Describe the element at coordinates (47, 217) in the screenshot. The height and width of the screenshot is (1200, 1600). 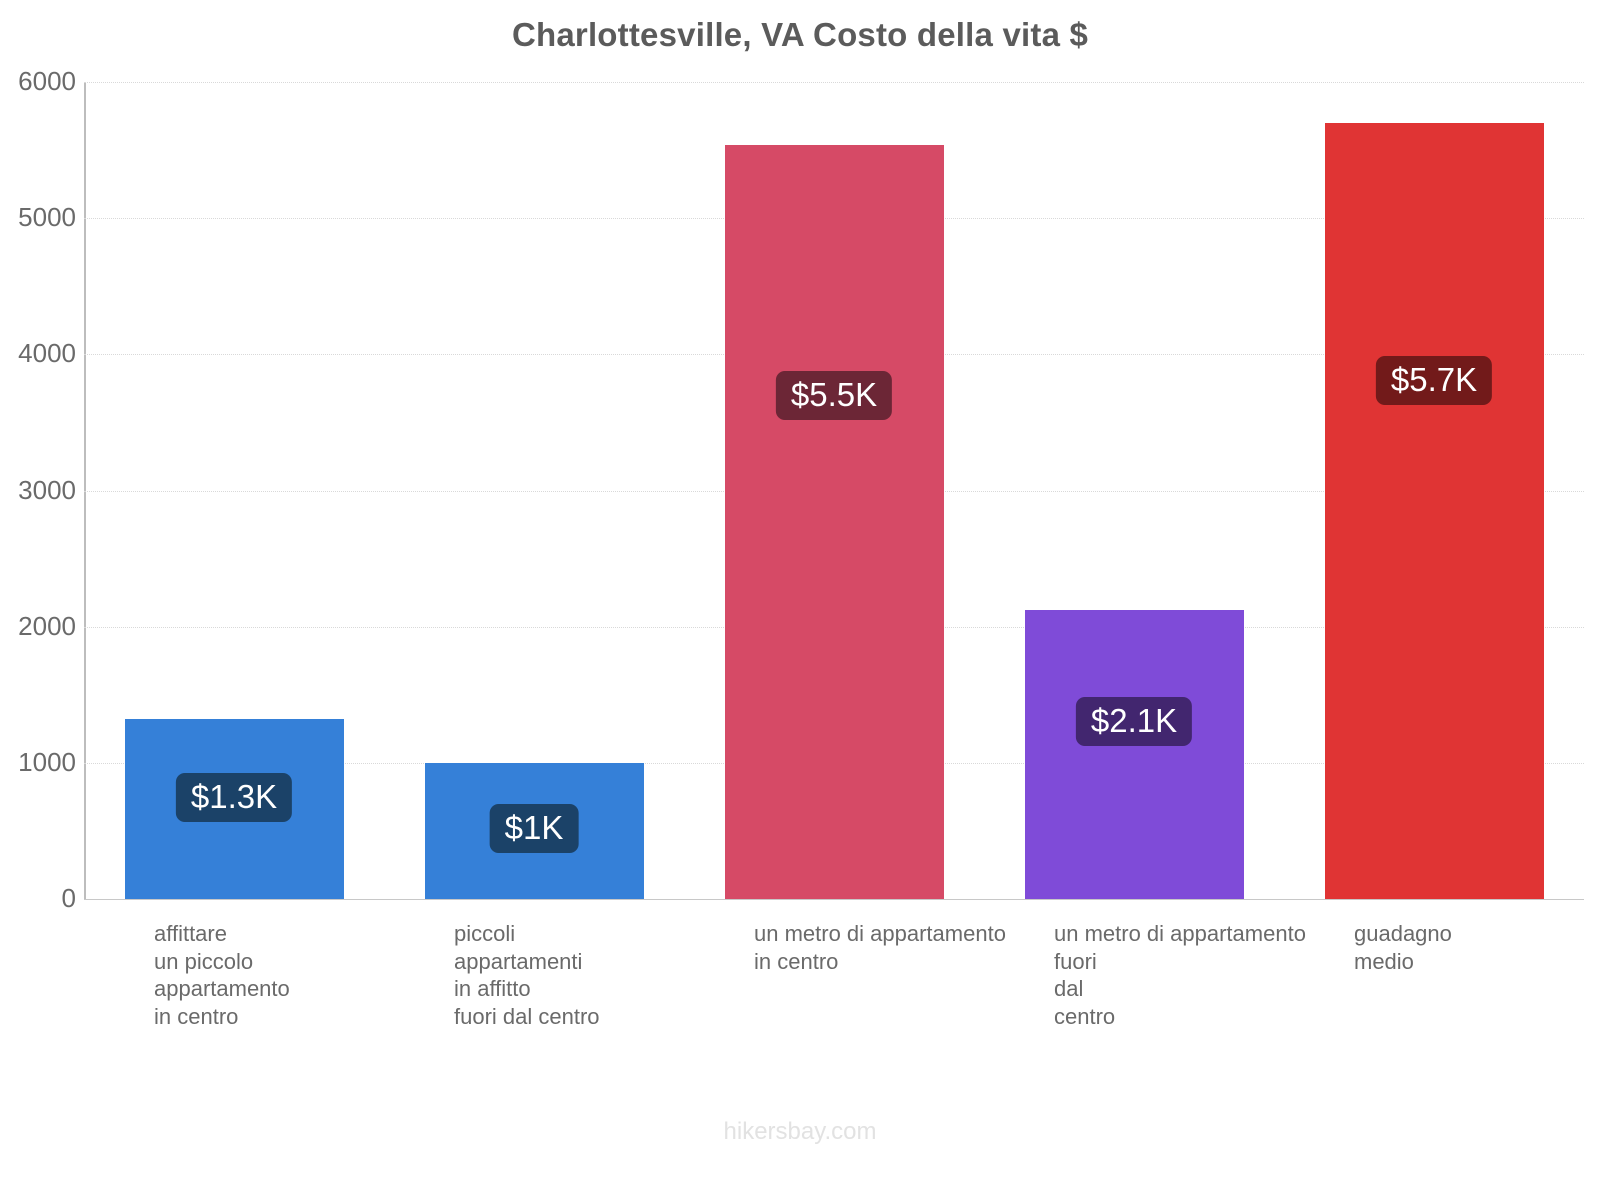
I see `y-axis-tick-label: 5000` at that location.